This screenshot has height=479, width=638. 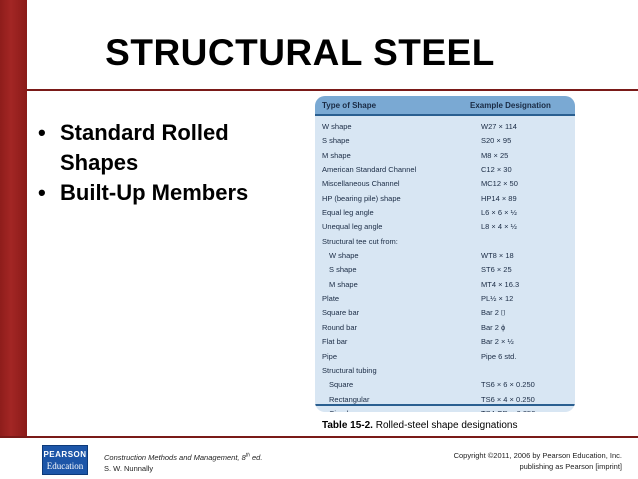 What do you see at coordinates (493, 327) in the screenshot?
I see `cell-designation: Bar 2 ϕ` at bounding box center [493, 327].